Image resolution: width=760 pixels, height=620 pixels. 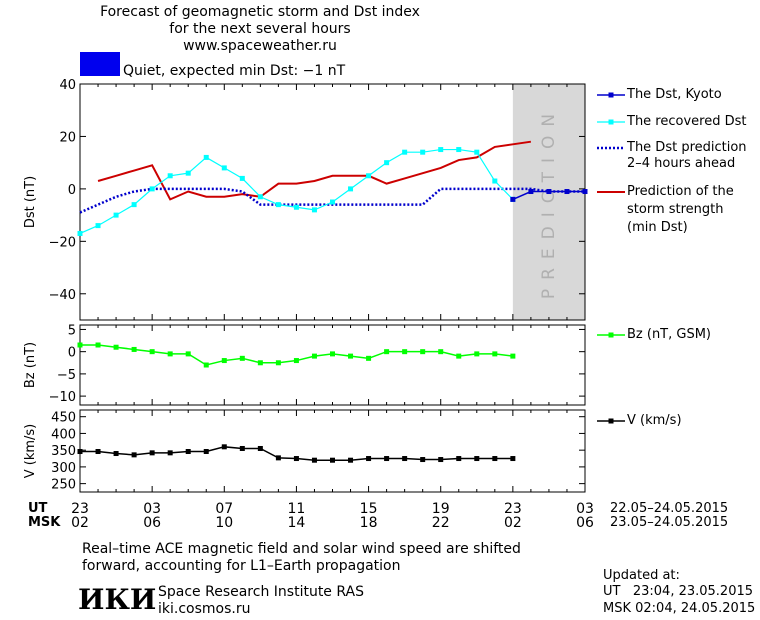 What do you see at coordinates (611, 335) in the screenshot?
I see `legend-symbol-bz-marker` at bounding box center [611, 335].